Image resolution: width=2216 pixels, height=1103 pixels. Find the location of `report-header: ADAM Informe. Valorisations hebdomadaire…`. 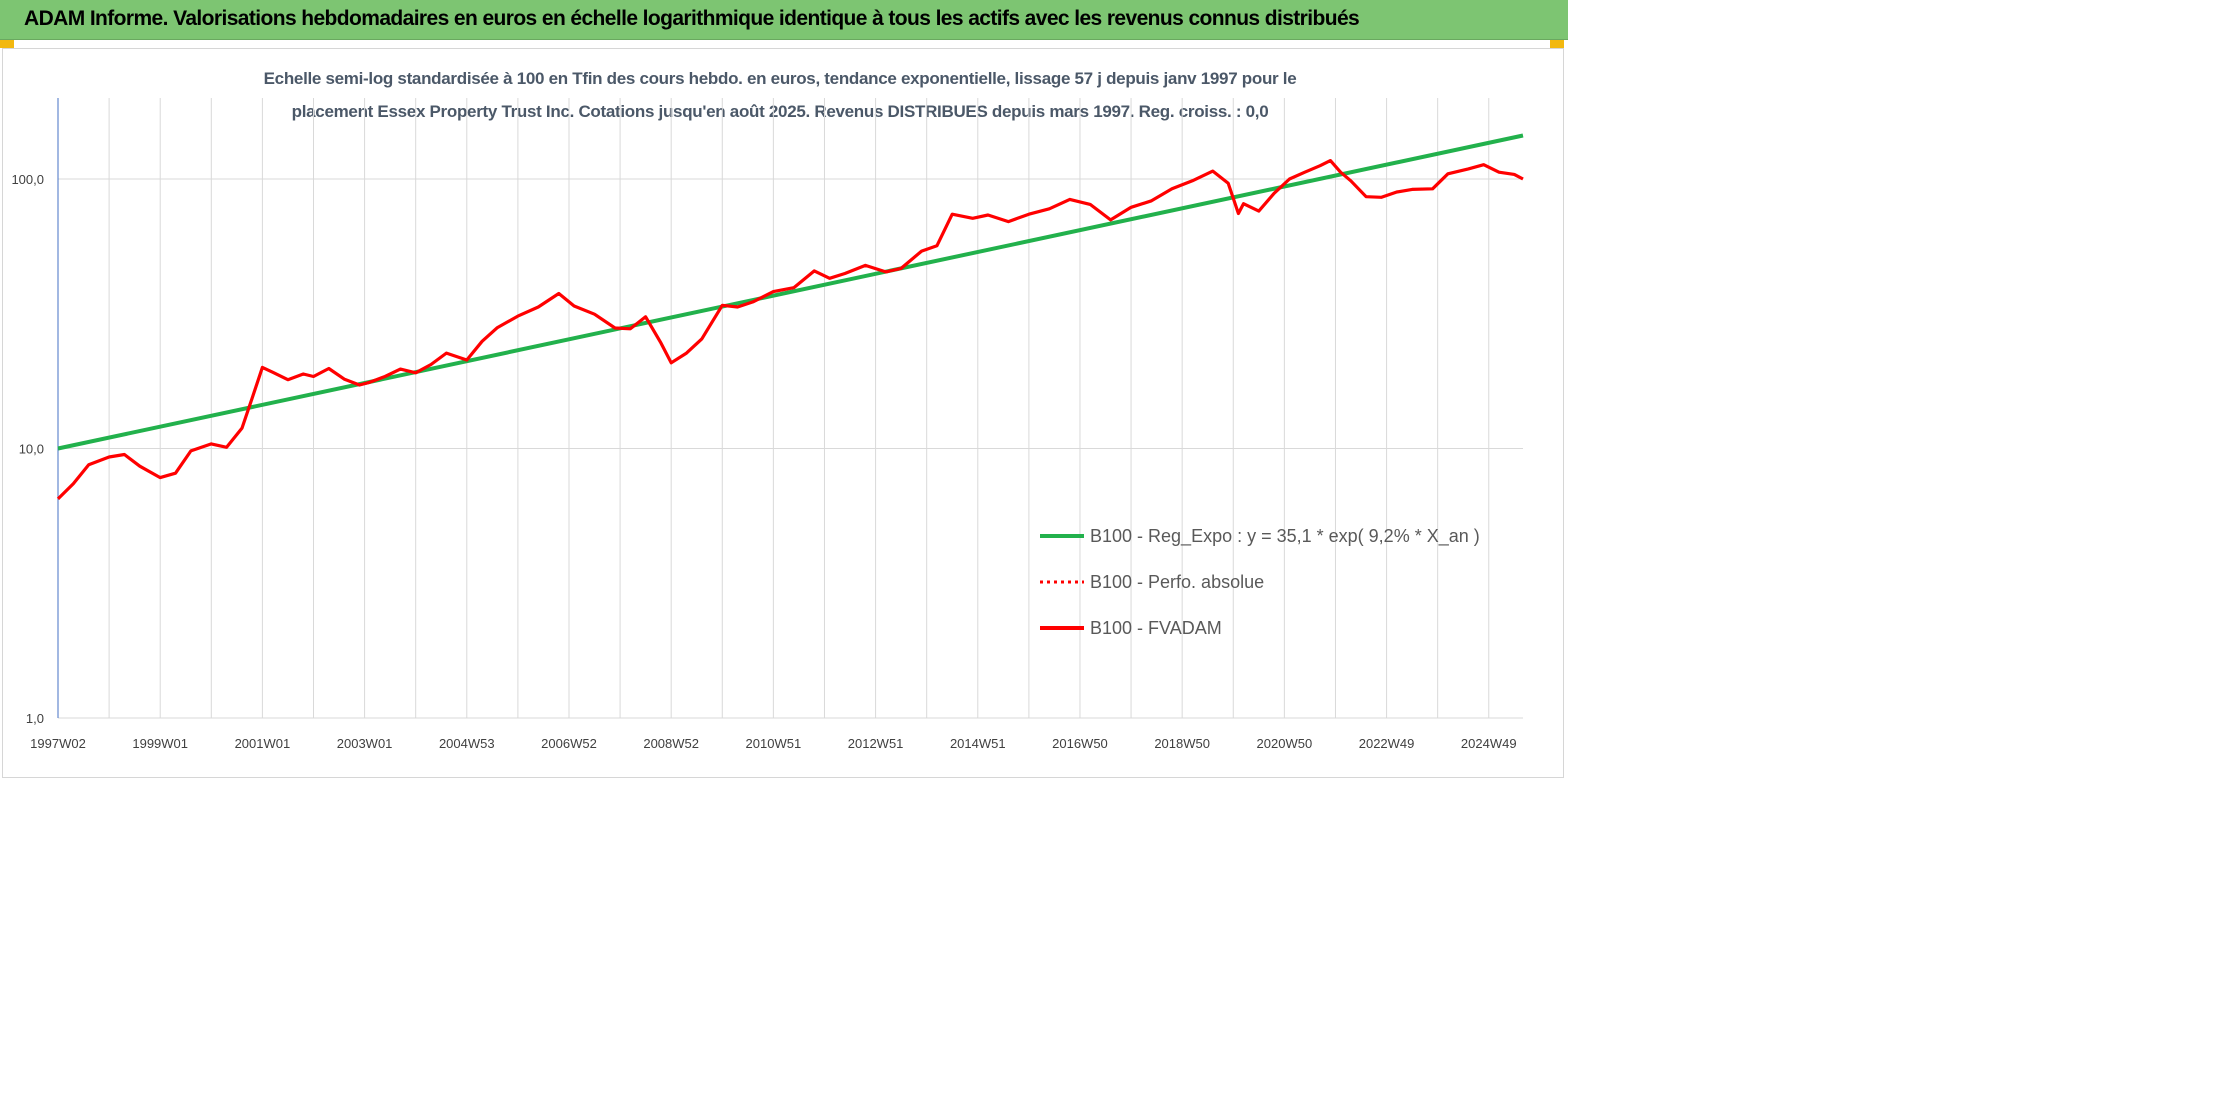

report-header: ADAM Informe. Valorisations hebdomadaire… is located at coordinates (784, 20).